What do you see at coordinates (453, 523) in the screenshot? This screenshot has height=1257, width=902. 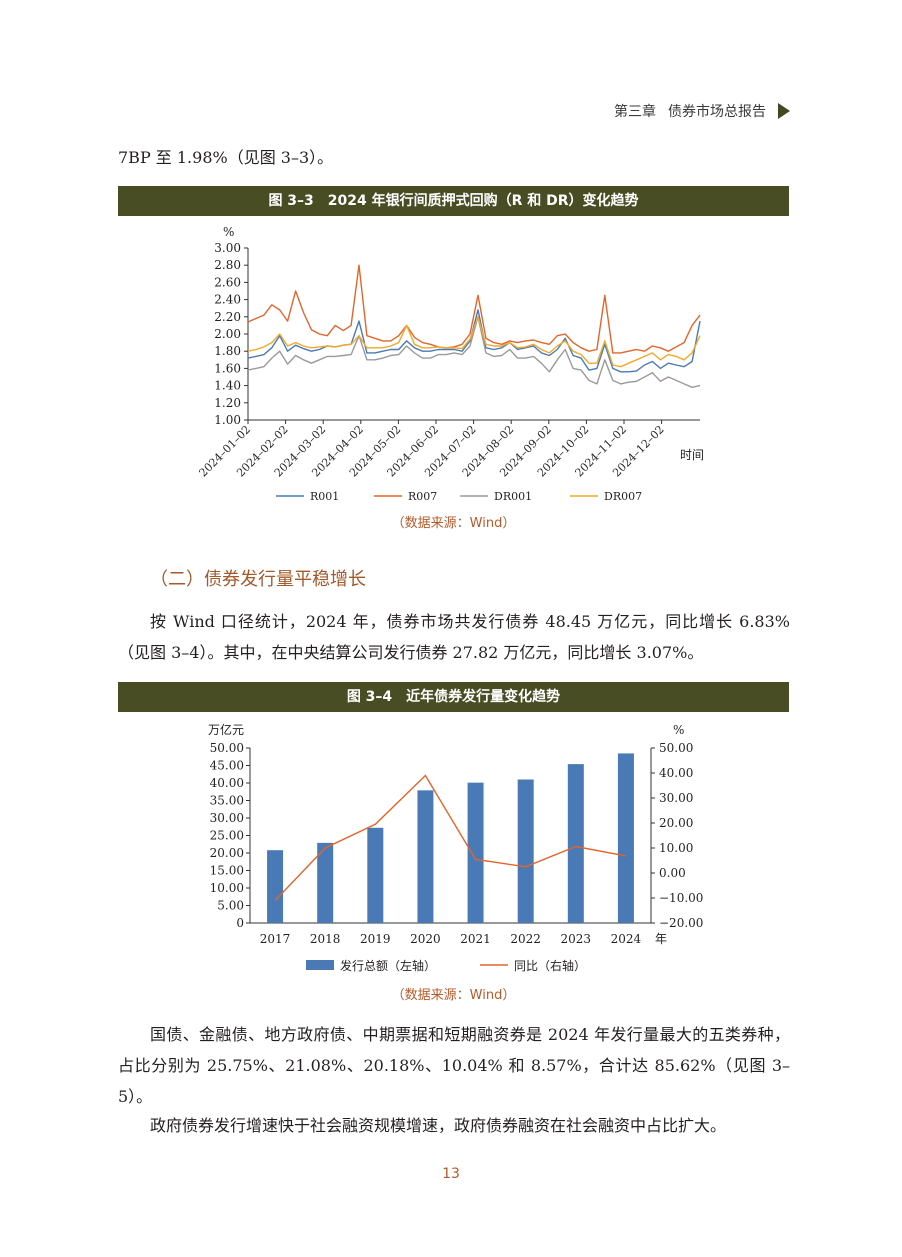 I see `figure-3-3-source: （数据来源：Wind）` at bounding box center [453, 523].